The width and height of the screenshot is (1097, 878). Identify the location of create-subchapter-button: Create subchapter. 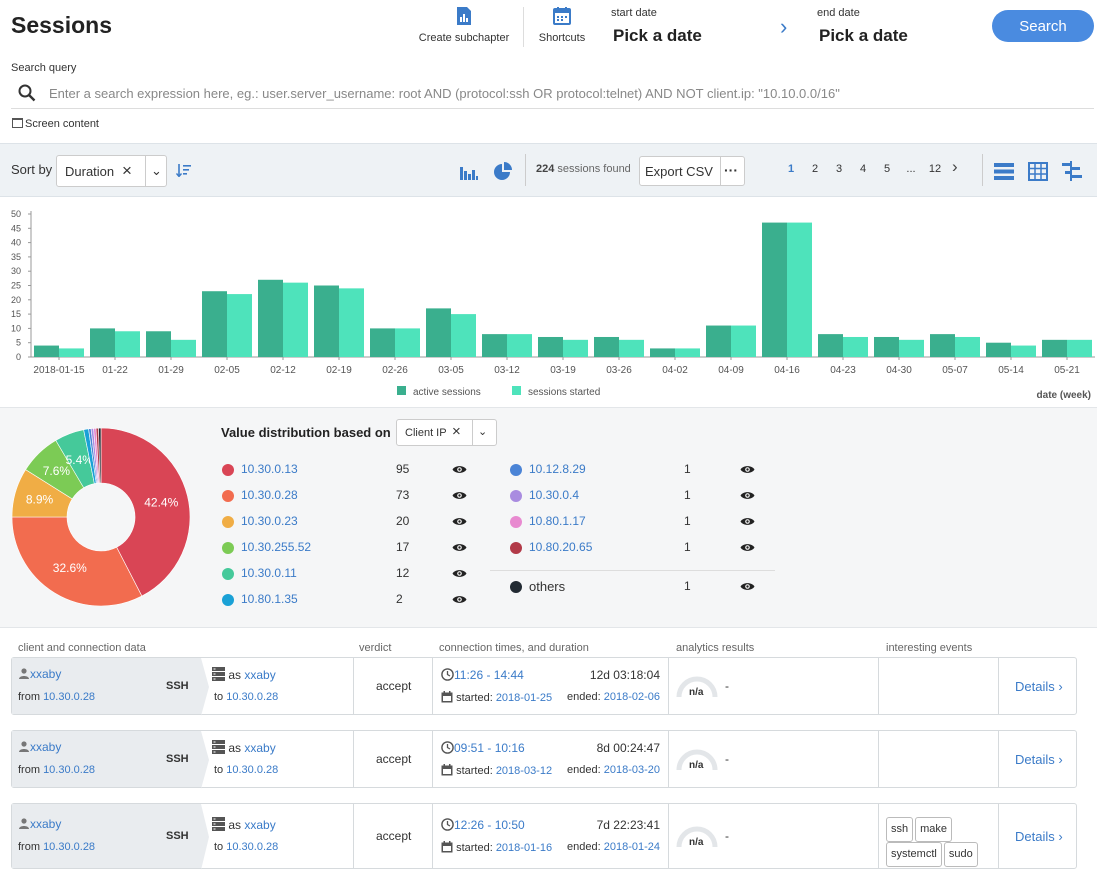
(464, 25).